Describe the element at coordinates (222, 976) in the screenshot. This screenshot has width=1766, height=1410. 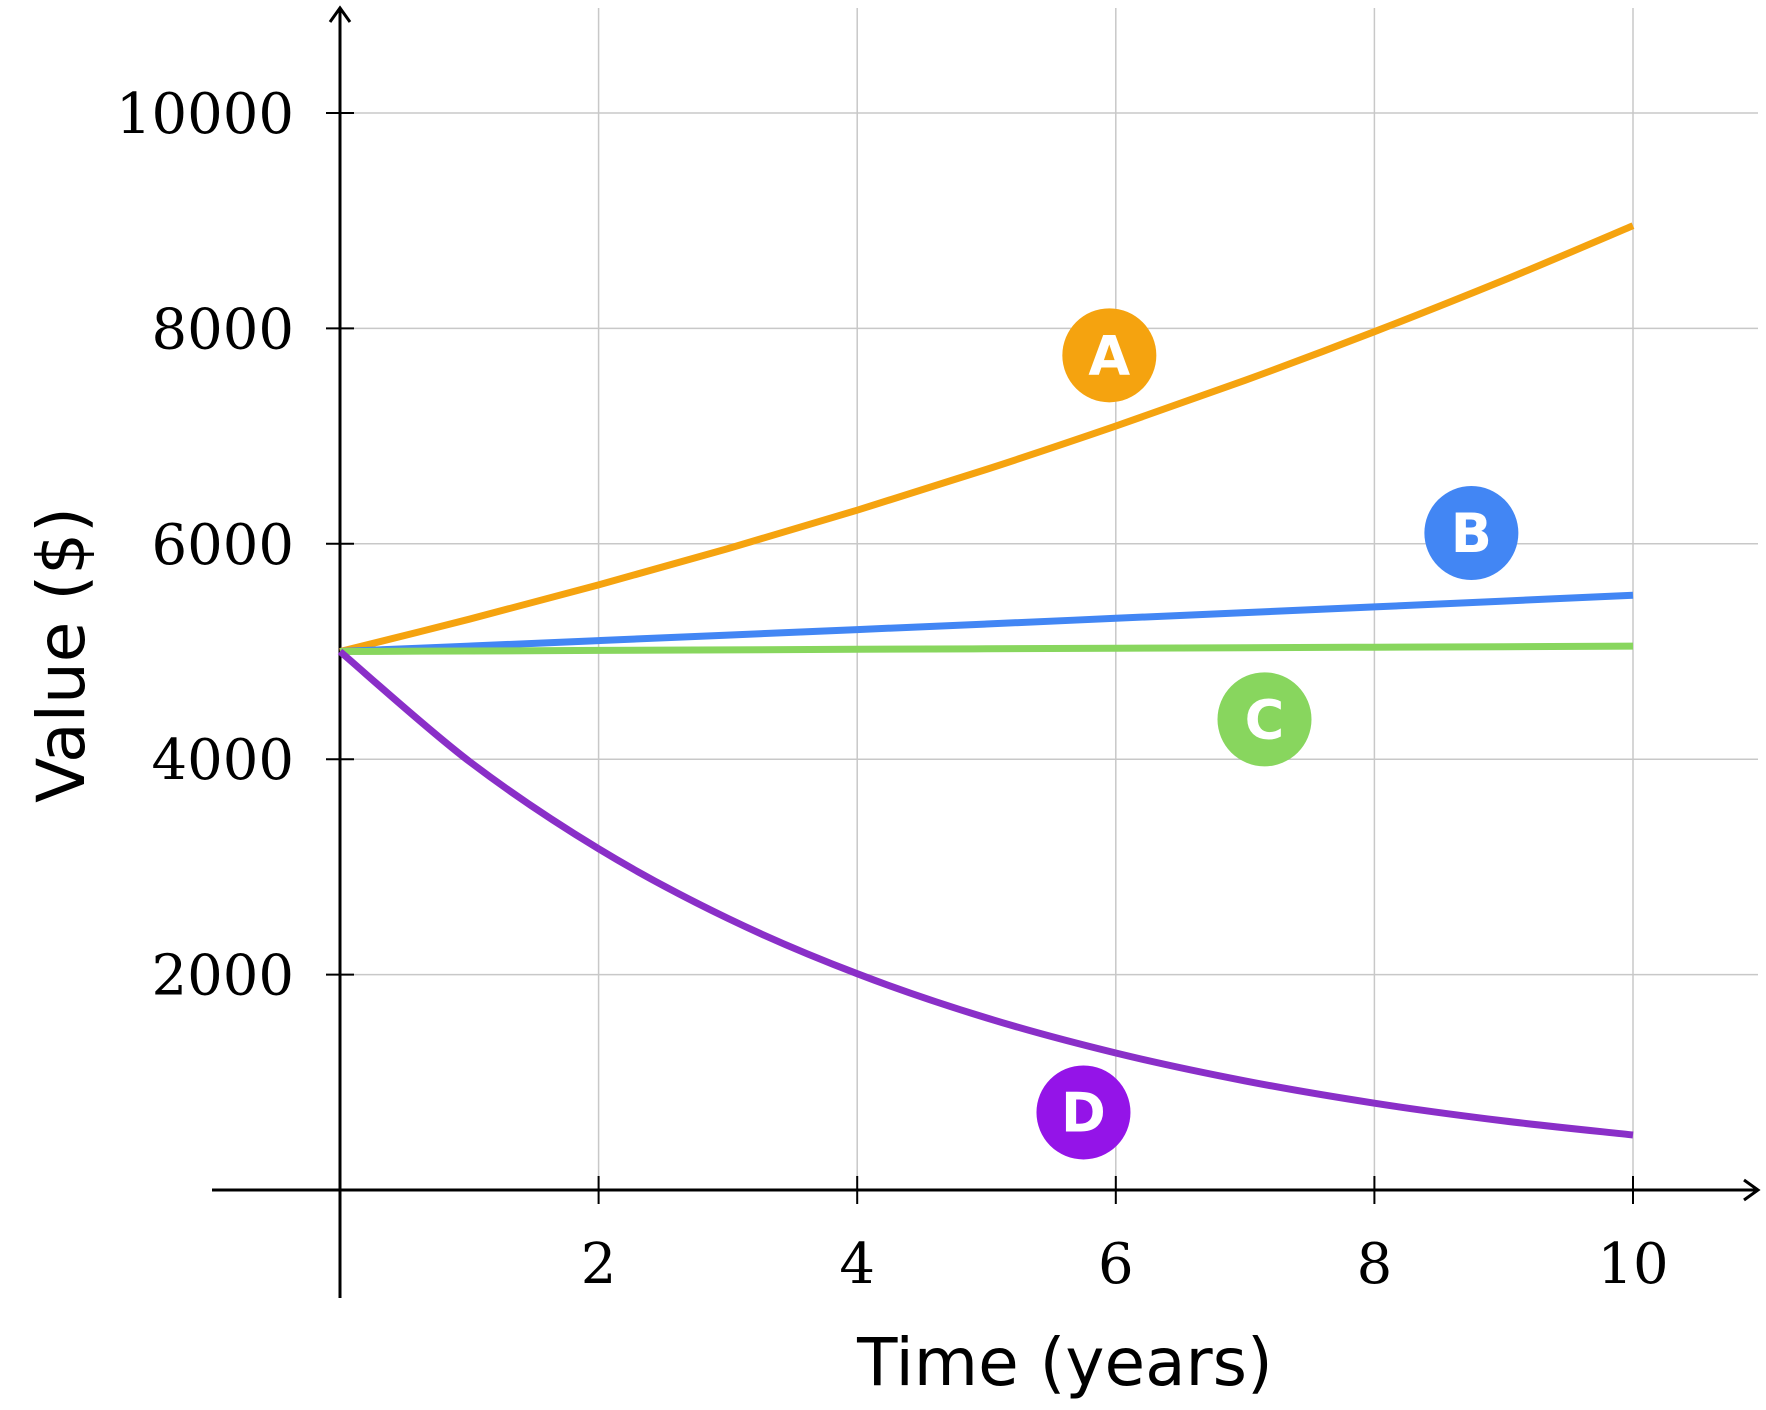
I see `y-tick-label: 2000` at that location.